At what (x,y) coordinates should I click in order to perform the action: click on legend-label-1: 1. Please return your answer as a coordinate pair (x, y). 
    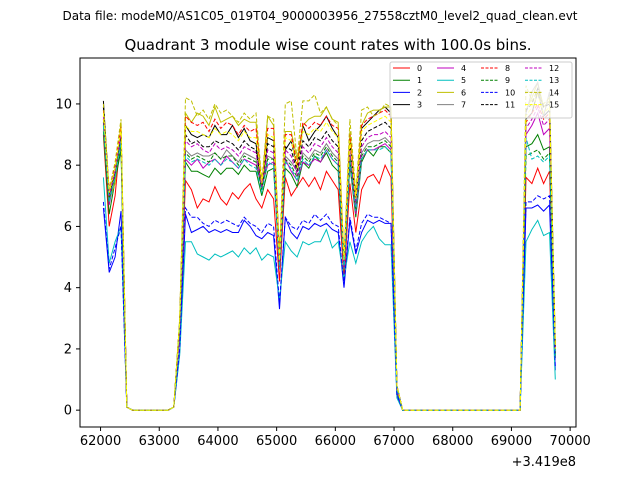
    Looking at the image, I should click on (419, 80).